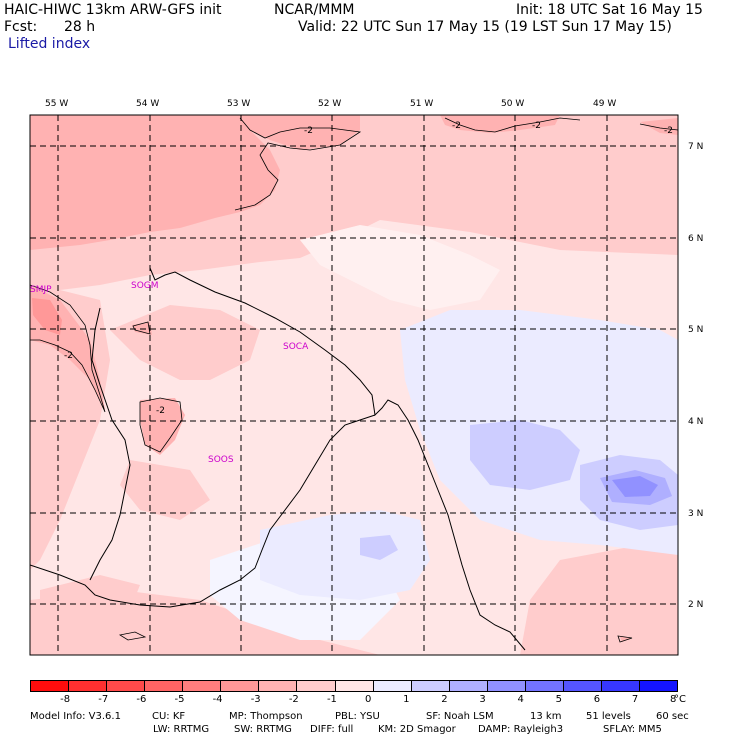 This screenshot has width=740, height=740. I want to click on colorbar-tick-label: 4, so click(520, 699).